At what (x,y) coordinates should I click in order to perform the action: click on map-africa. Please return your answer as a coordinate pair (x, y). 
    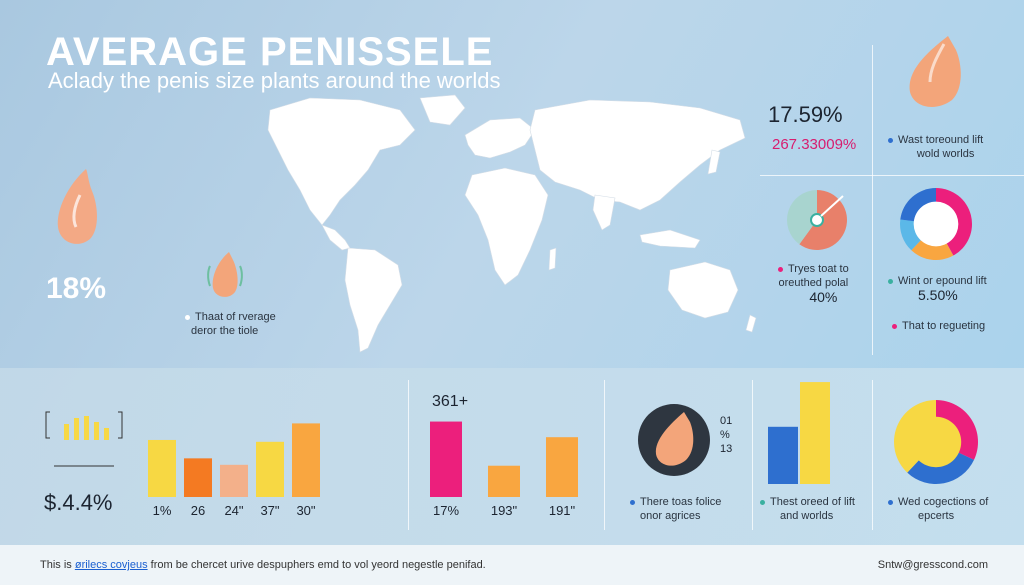
    Looking at the image, I should click on (506, 226).